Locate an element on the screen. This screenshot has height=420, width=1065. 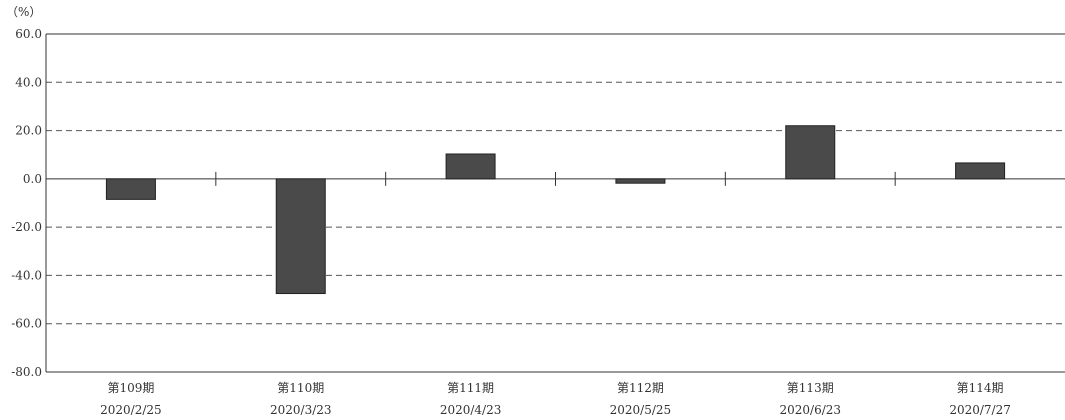
y-tick-label: 60.0 is located at coordinates (28, 34).